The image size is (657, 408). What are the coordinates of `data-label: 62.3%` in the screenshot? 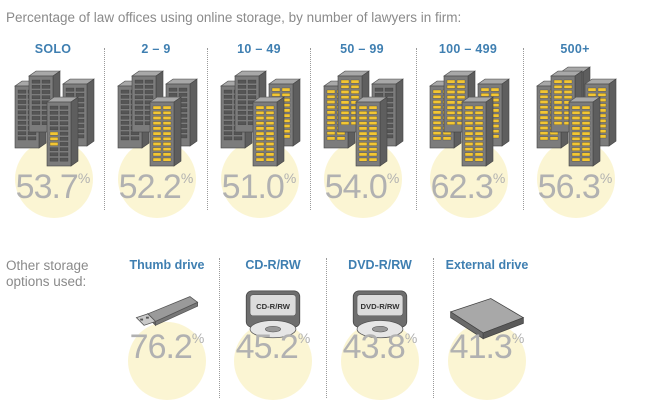 It's located at (468, 187).